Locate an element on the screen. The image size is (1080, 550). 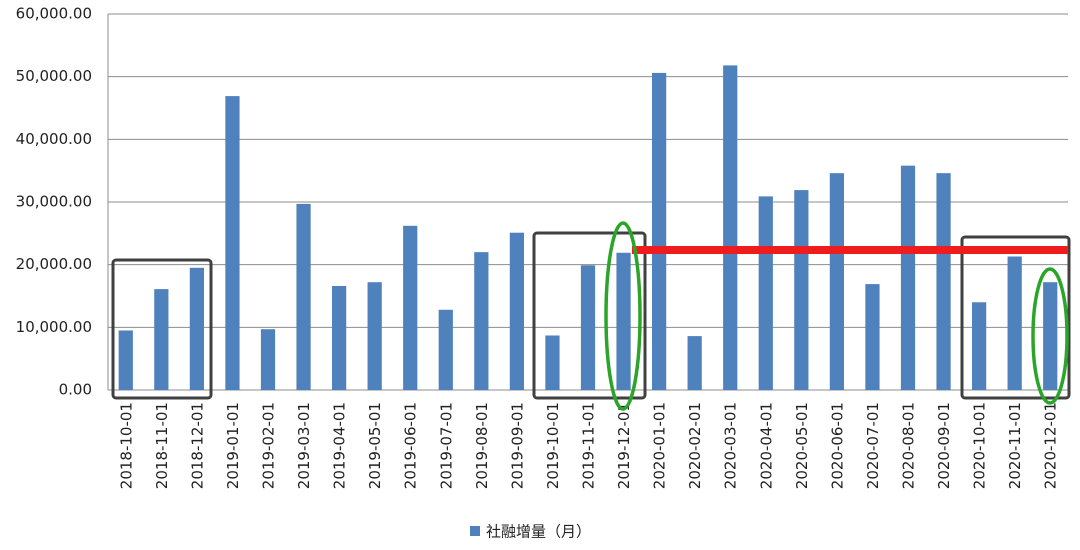
x-tick-label: 2019-10-01 is located at coordinates (553, 445).